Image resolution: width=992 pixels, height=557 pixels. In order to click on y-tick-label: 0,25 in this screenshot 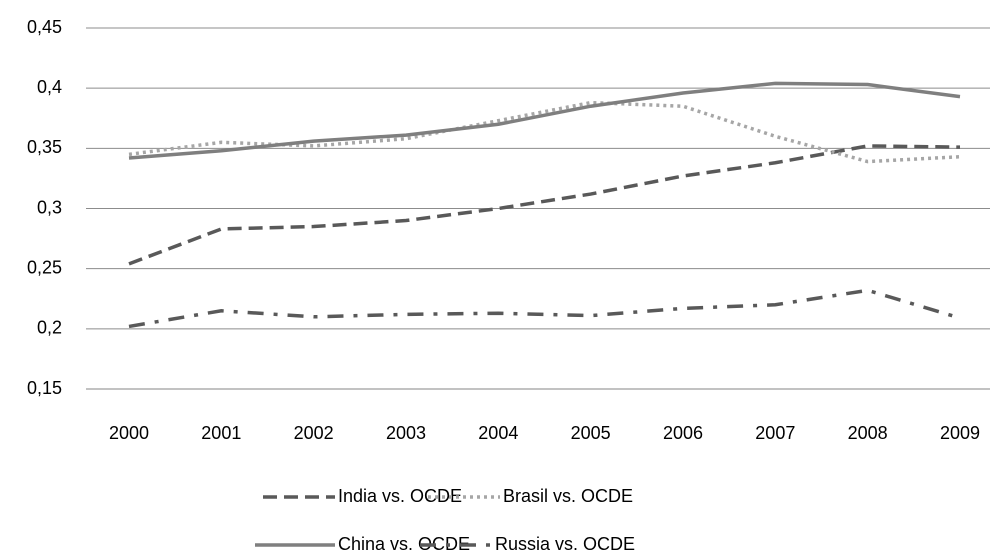, I will do `click(44, 267)`.